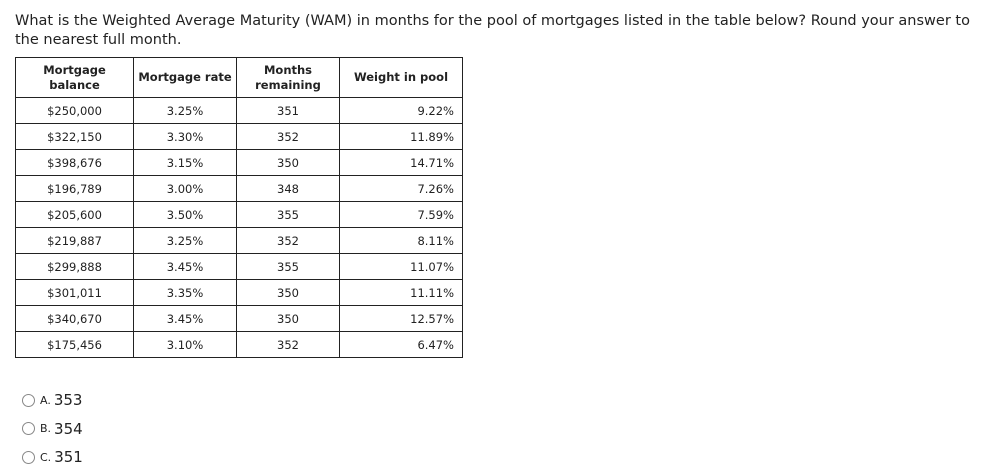  Describe the element at coordinates (185, 292) in the screenshot. I see `table-cell: 3.35%` at that location.